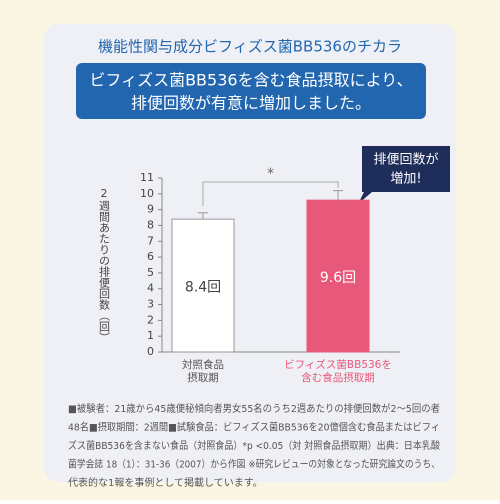  I want to click on title: 機能性関与成分ビフィズス菌BB536のチカラ, so click(250, 47).